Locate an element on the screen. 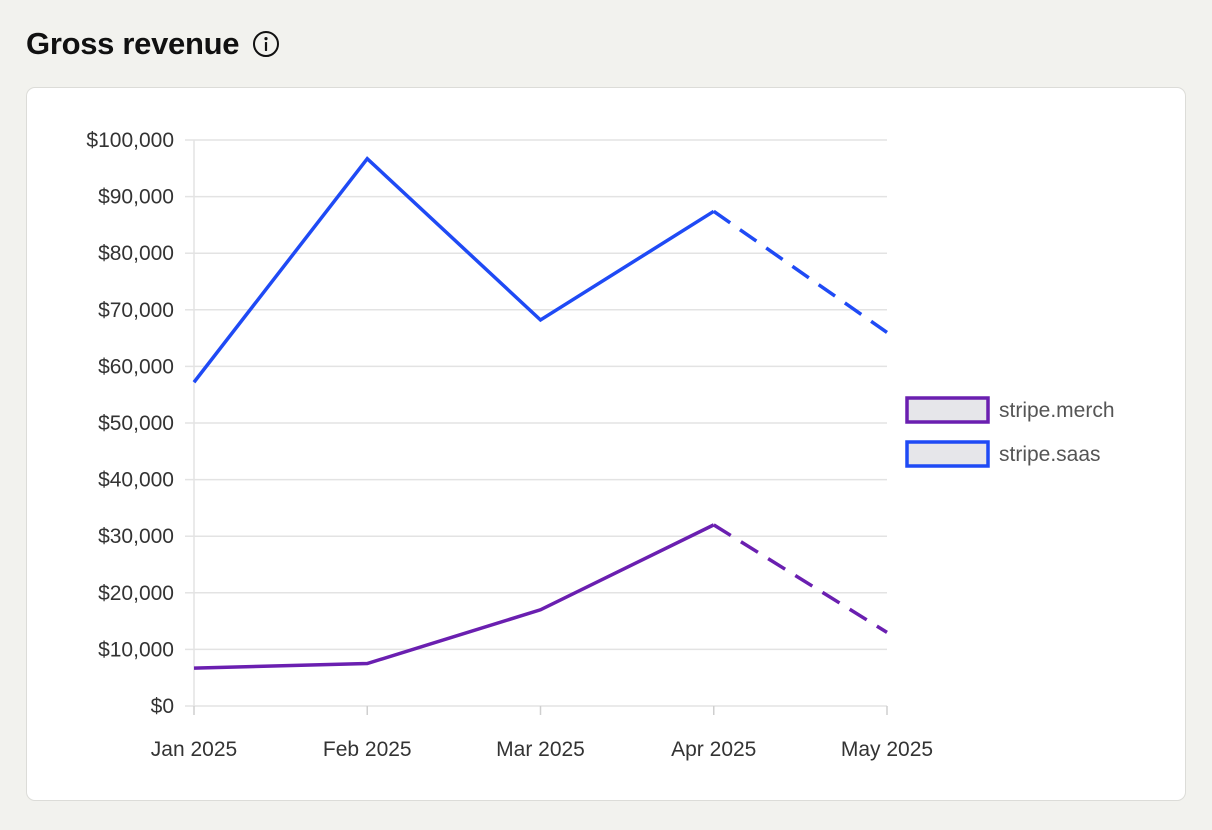  y-tick-label: $60,000 is located at coordinates (136, 366).